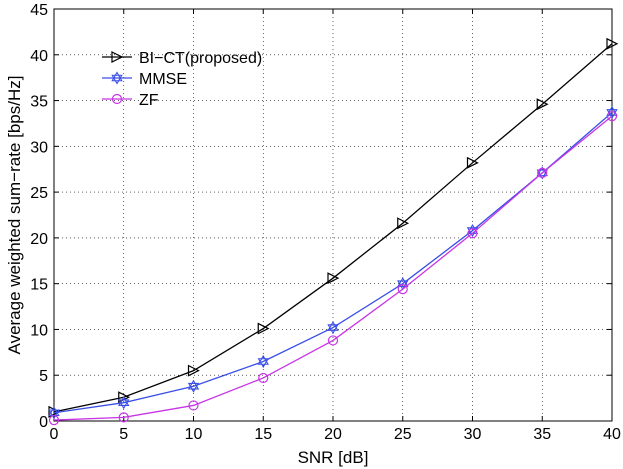 This screenshot has width=623, height=469. What do you see at coordinates (333, 434) in the screenshot?
I see `x-tick-label: 20` at bounding box center [333, 434].